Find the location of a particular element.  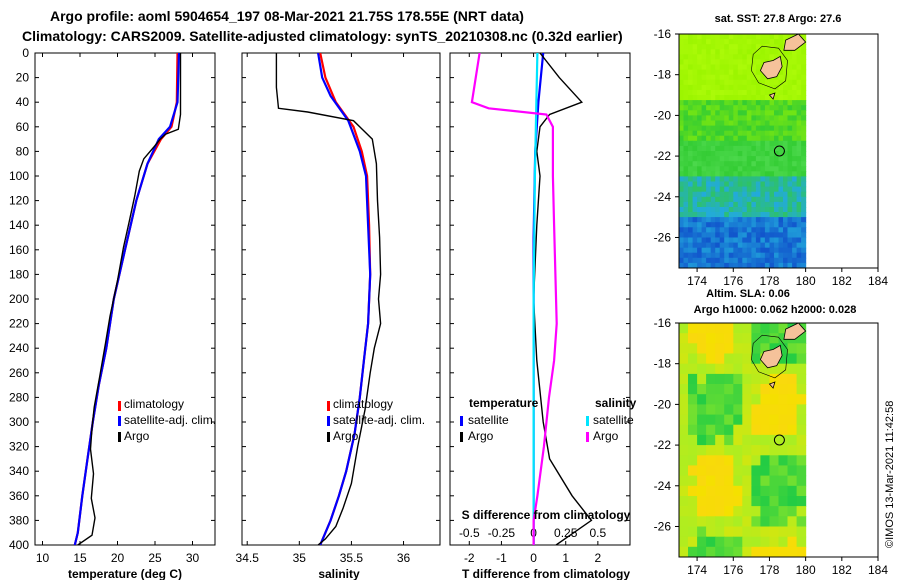

legend-swatch-satellite is located at coordinates (119, 421).